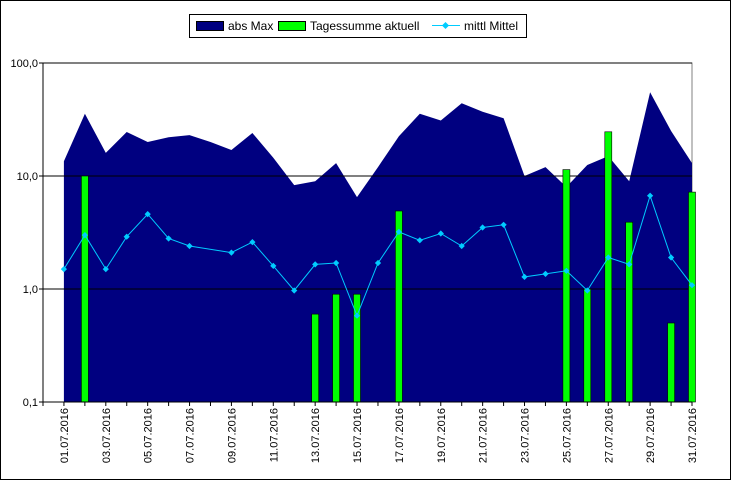 The width and height of the screenshot is (731, 481). I want to click on marker-mittl-mittel-16.07.2016, so click(378, 263).